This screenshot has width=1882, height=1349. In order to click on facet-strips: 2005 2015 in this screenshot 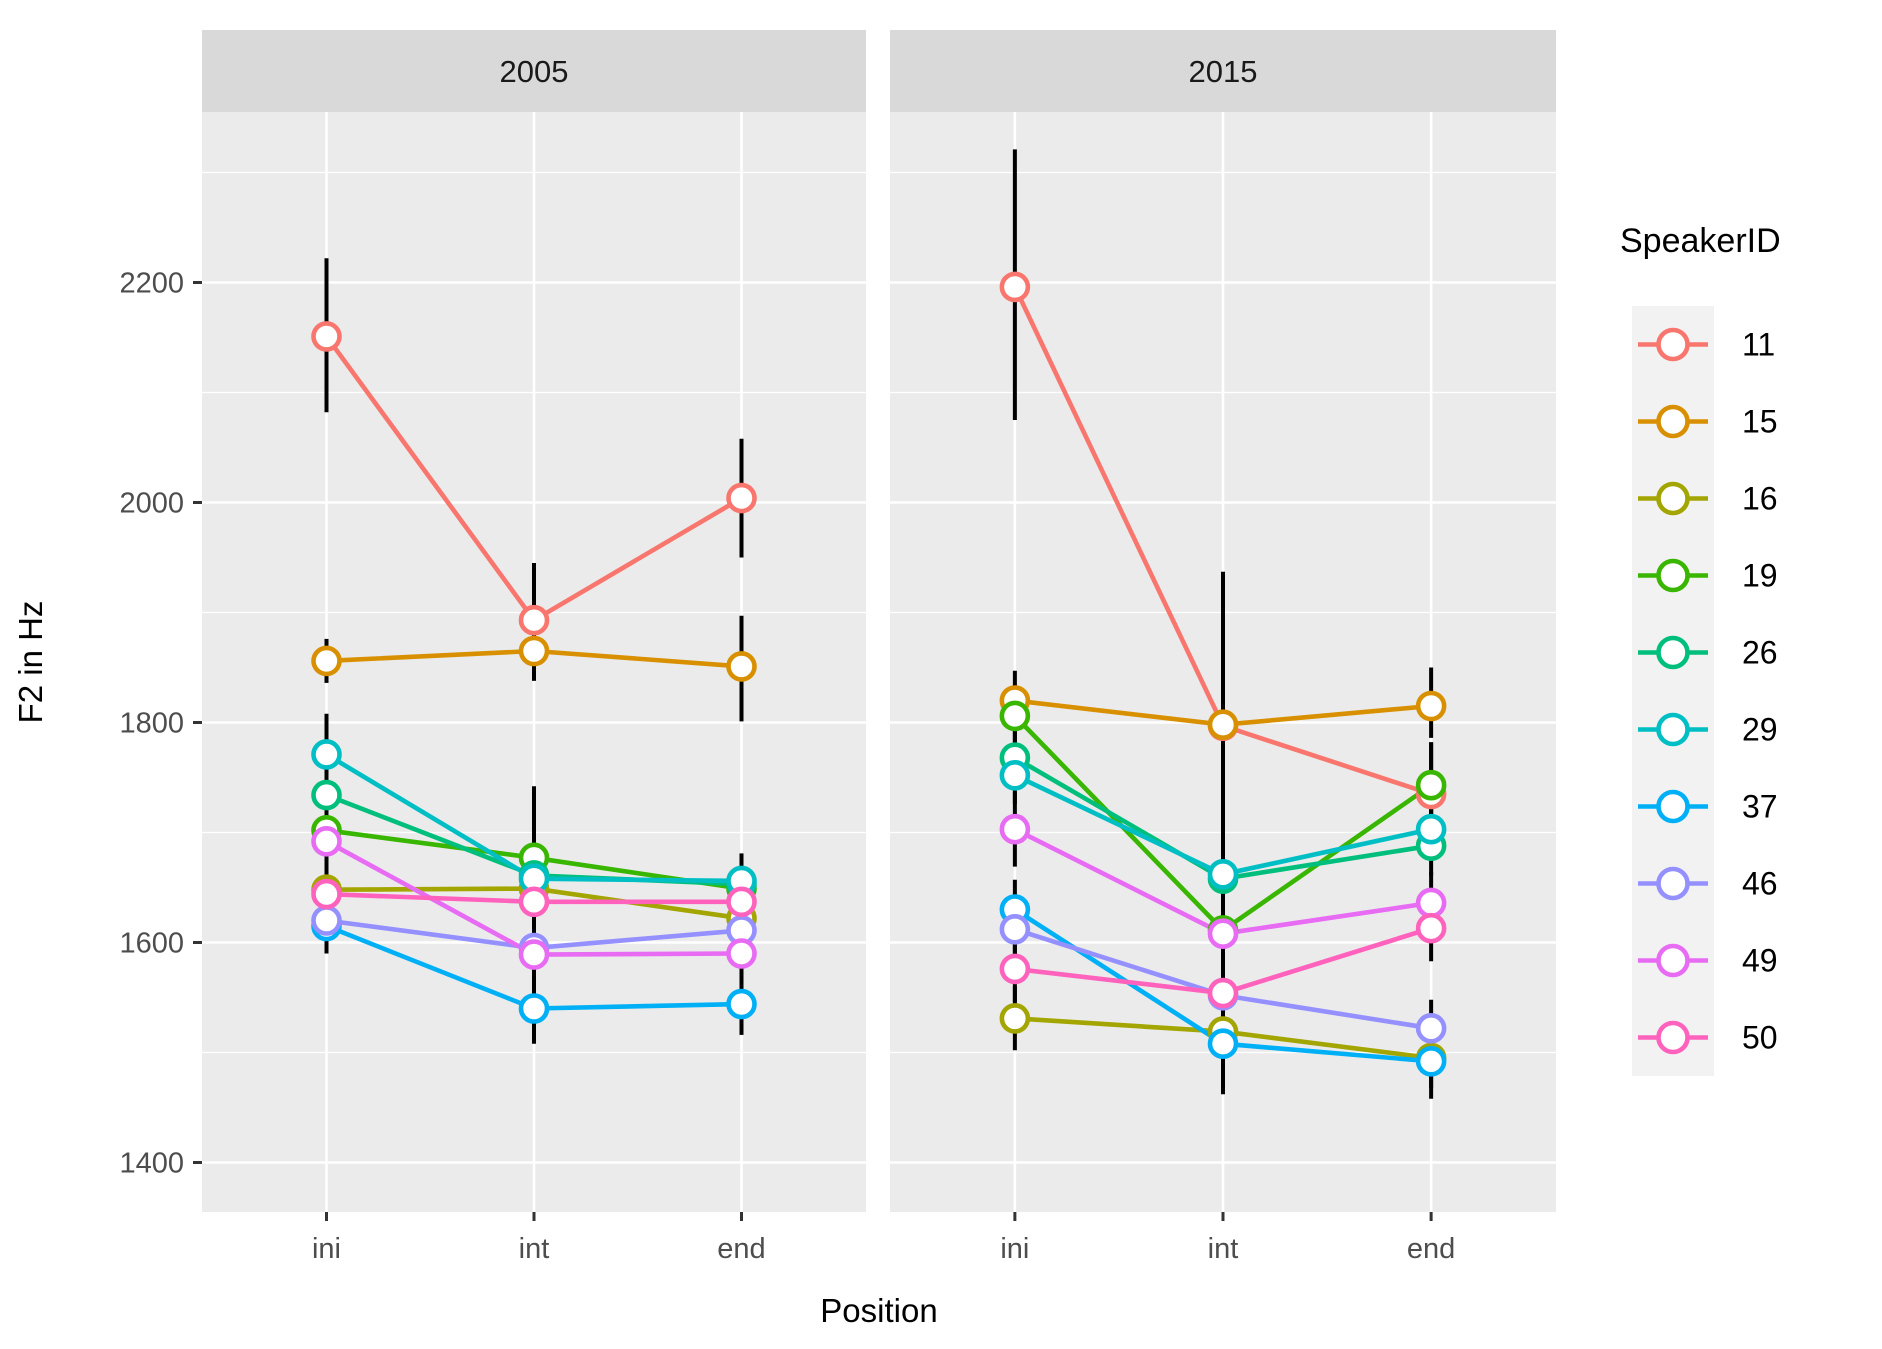, I will do `click(879, 71)`.